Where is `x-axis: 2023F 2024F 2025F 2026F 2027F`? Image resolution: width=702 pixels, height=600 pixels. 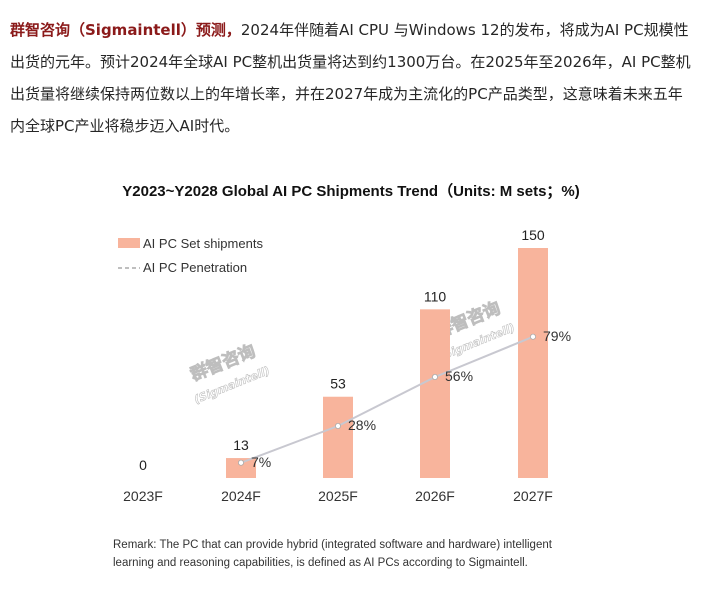
x-axis: 2023F 2024F 2025F 2026F 2027F is located at coordinates (338, 496).